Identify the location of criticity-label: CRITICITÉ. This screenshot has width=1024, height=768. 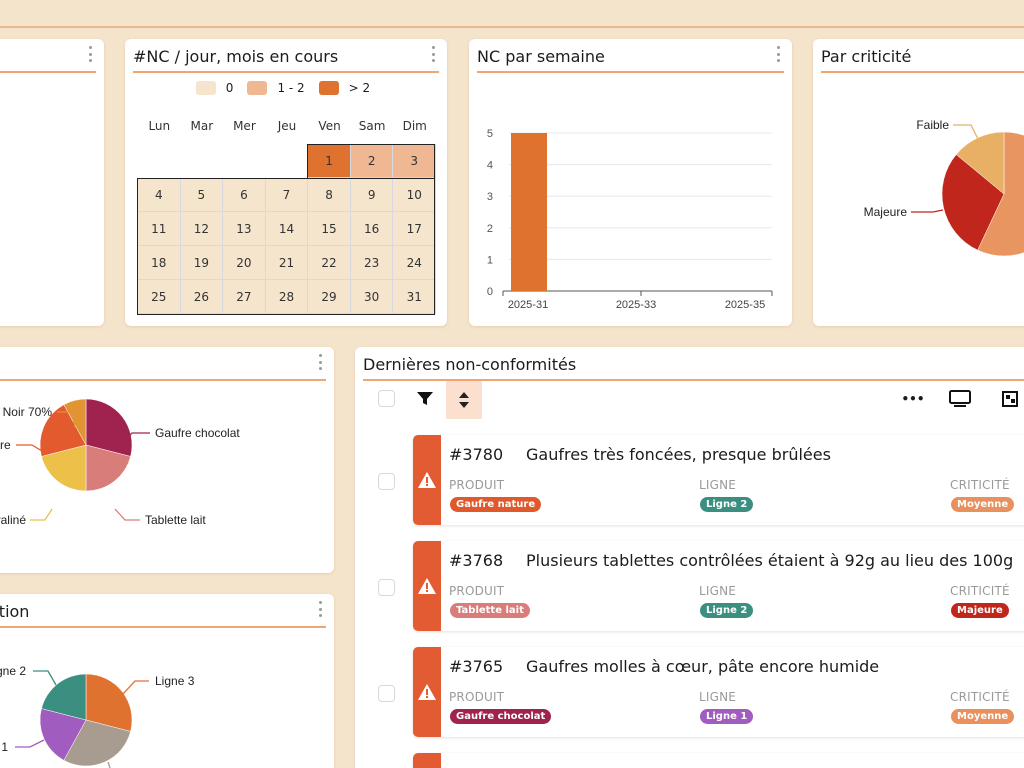
(980, 697).